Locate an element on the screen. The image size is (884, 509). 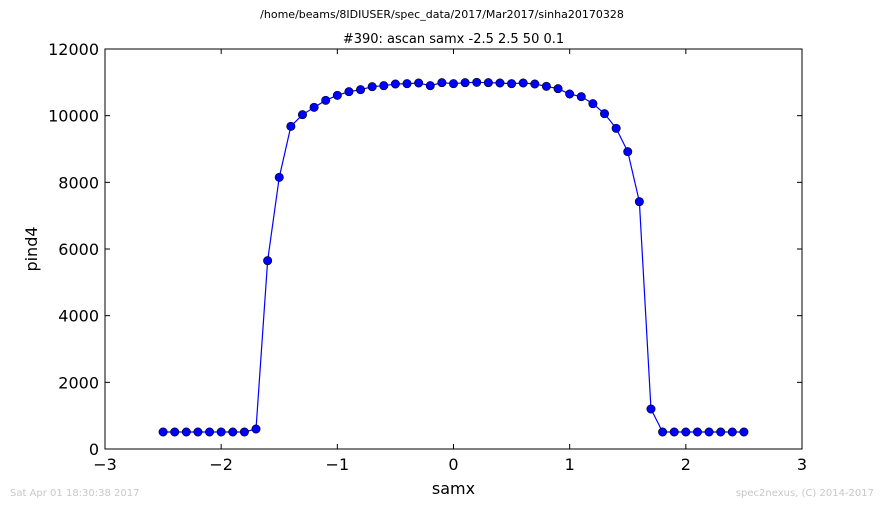
x-tick-label: 3 is located at coordinates (802, 464).